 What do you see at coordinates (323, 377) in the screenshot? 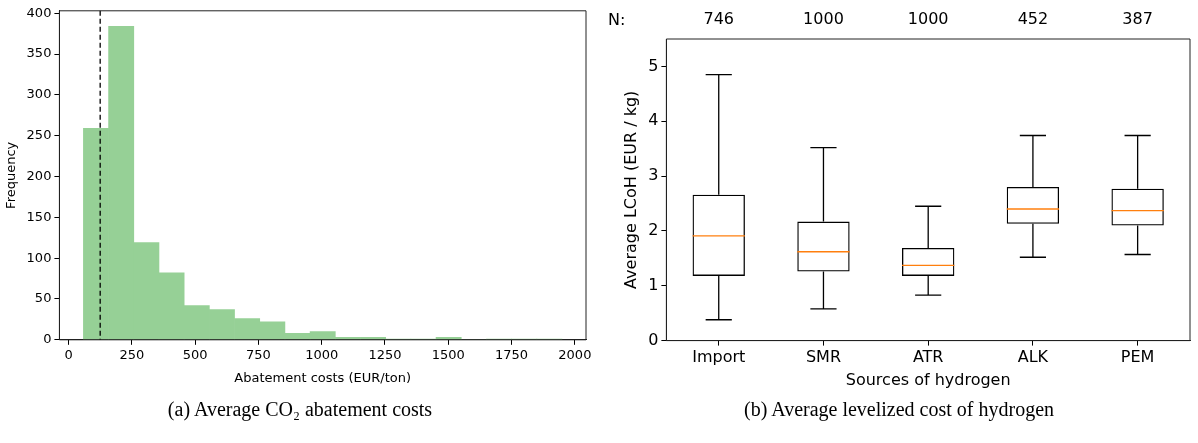
I see `x-axis-title: Abatement costs (EUR/ton)` at bounding box center [323, 377].